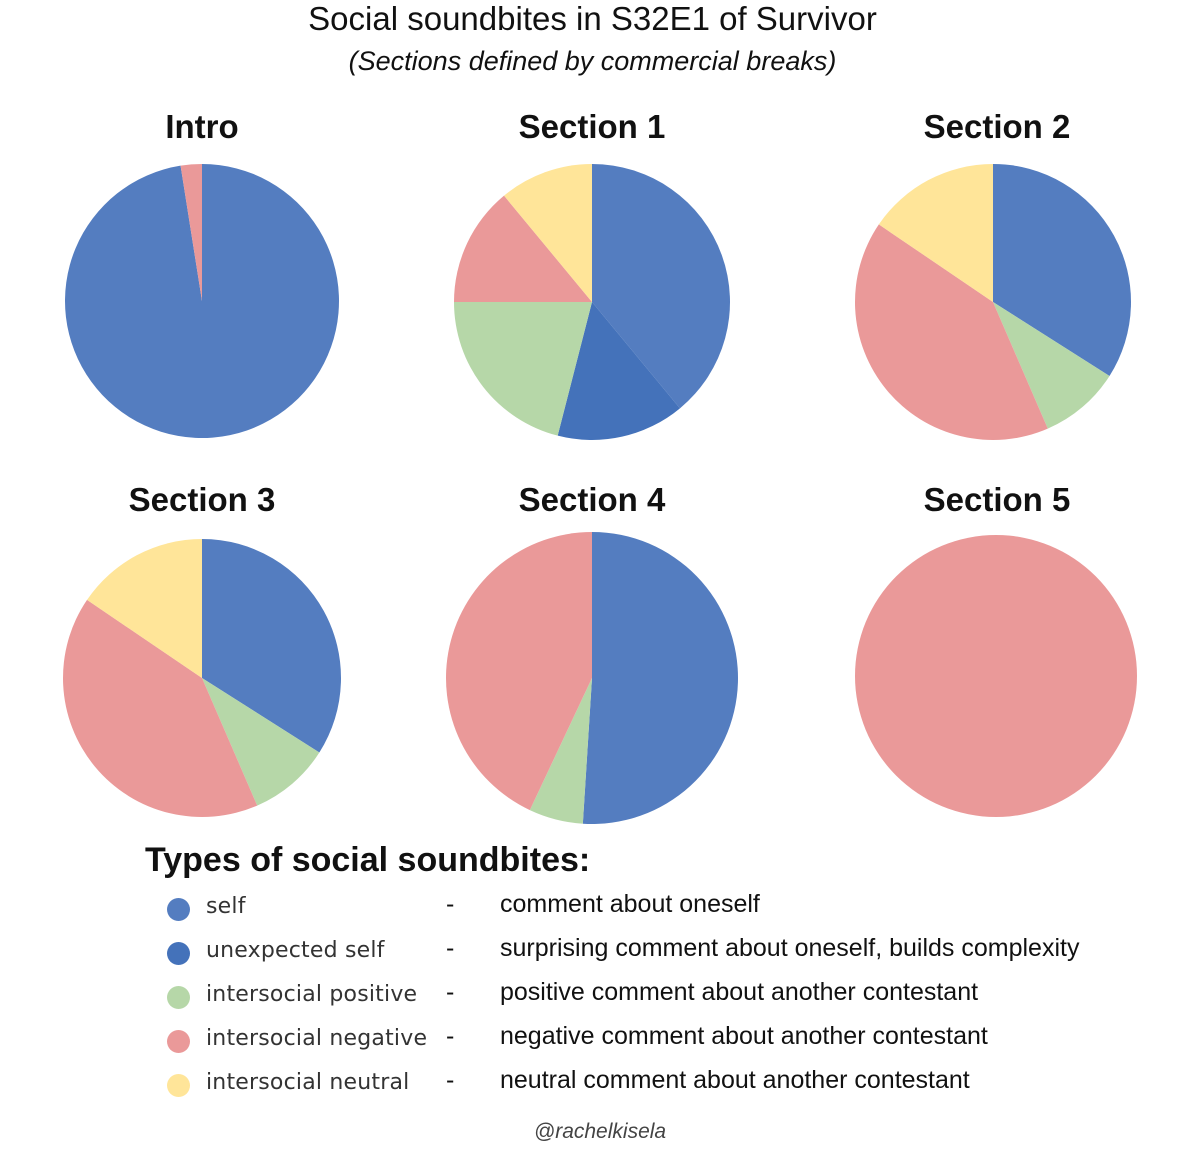 This screenshot has width=1200, height=1149. What do you see at coordinates (997, 126) in the screenshot?
I see `pie-title-section-2: Section 2` at bounding box center [997, 126].